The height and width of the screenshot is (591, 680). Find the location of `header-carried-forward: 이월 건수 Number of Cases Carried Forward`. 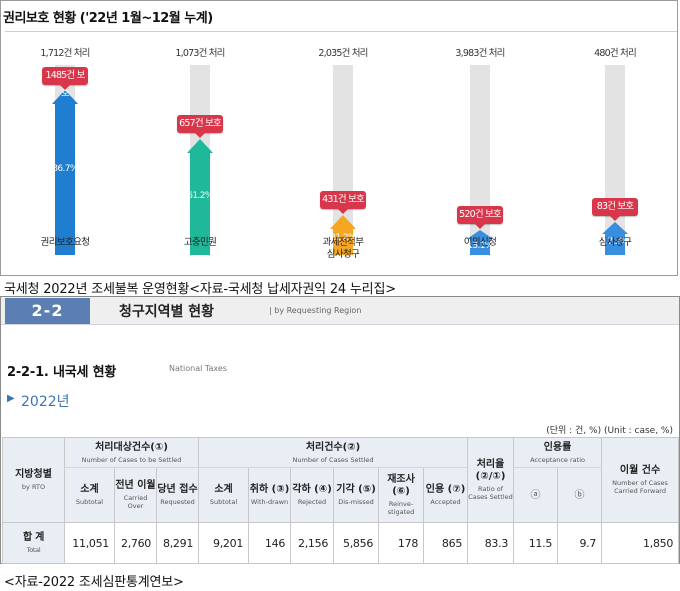

header-carried-forward: 이월 건수 Number of Cases Carried Forward is located at coordinates (640, 480).